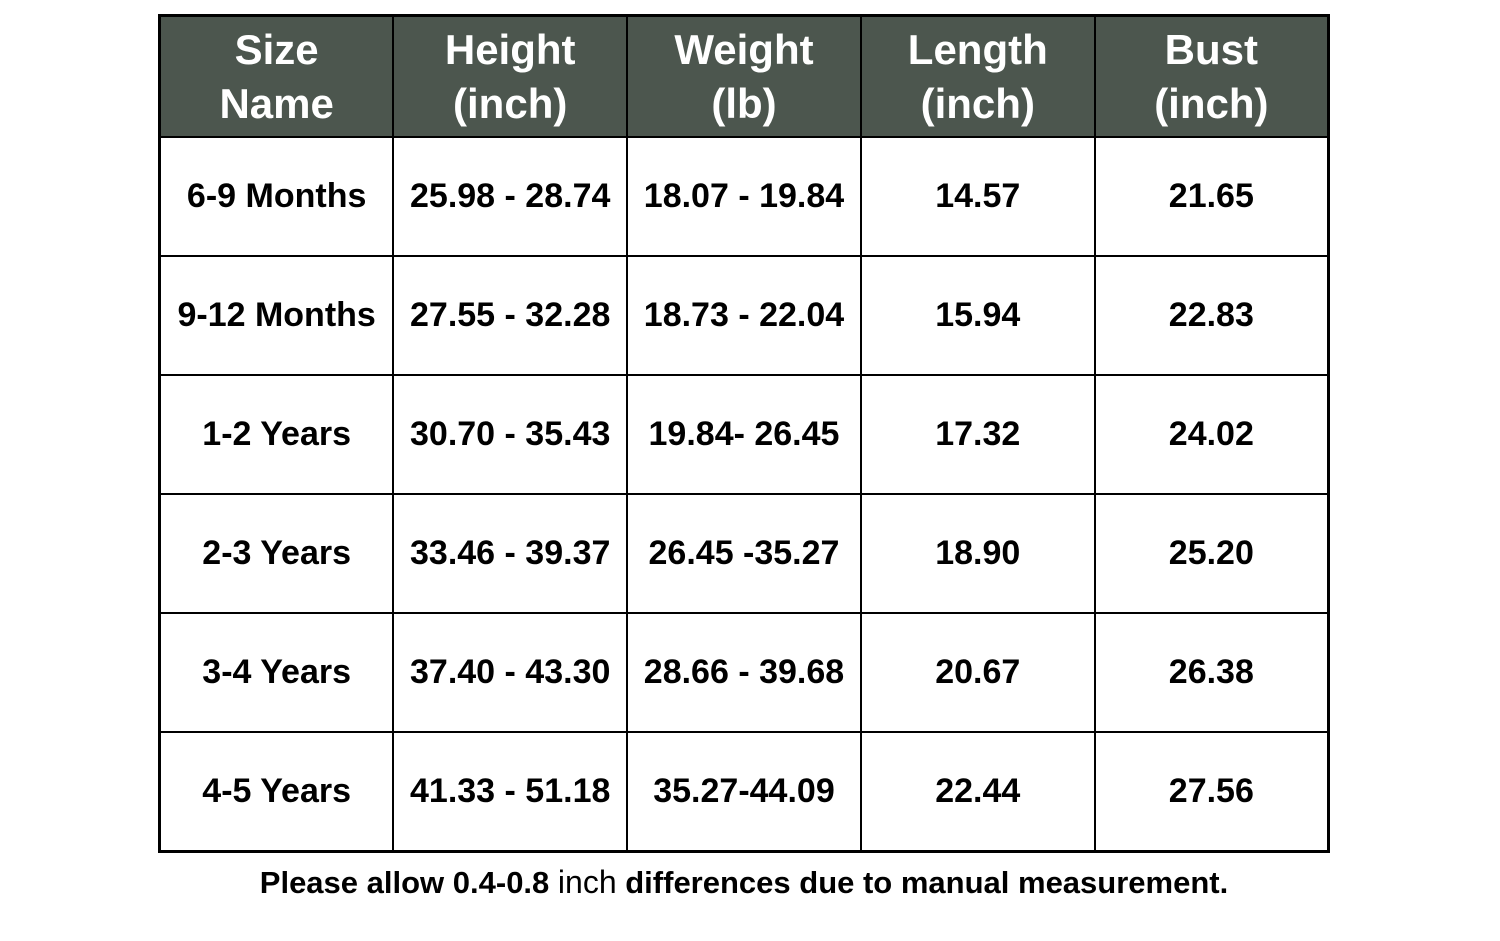 This screenshot has width=1500, height=941. I want to click on column-header-bust: Bust (inch), so click(1211, 76).